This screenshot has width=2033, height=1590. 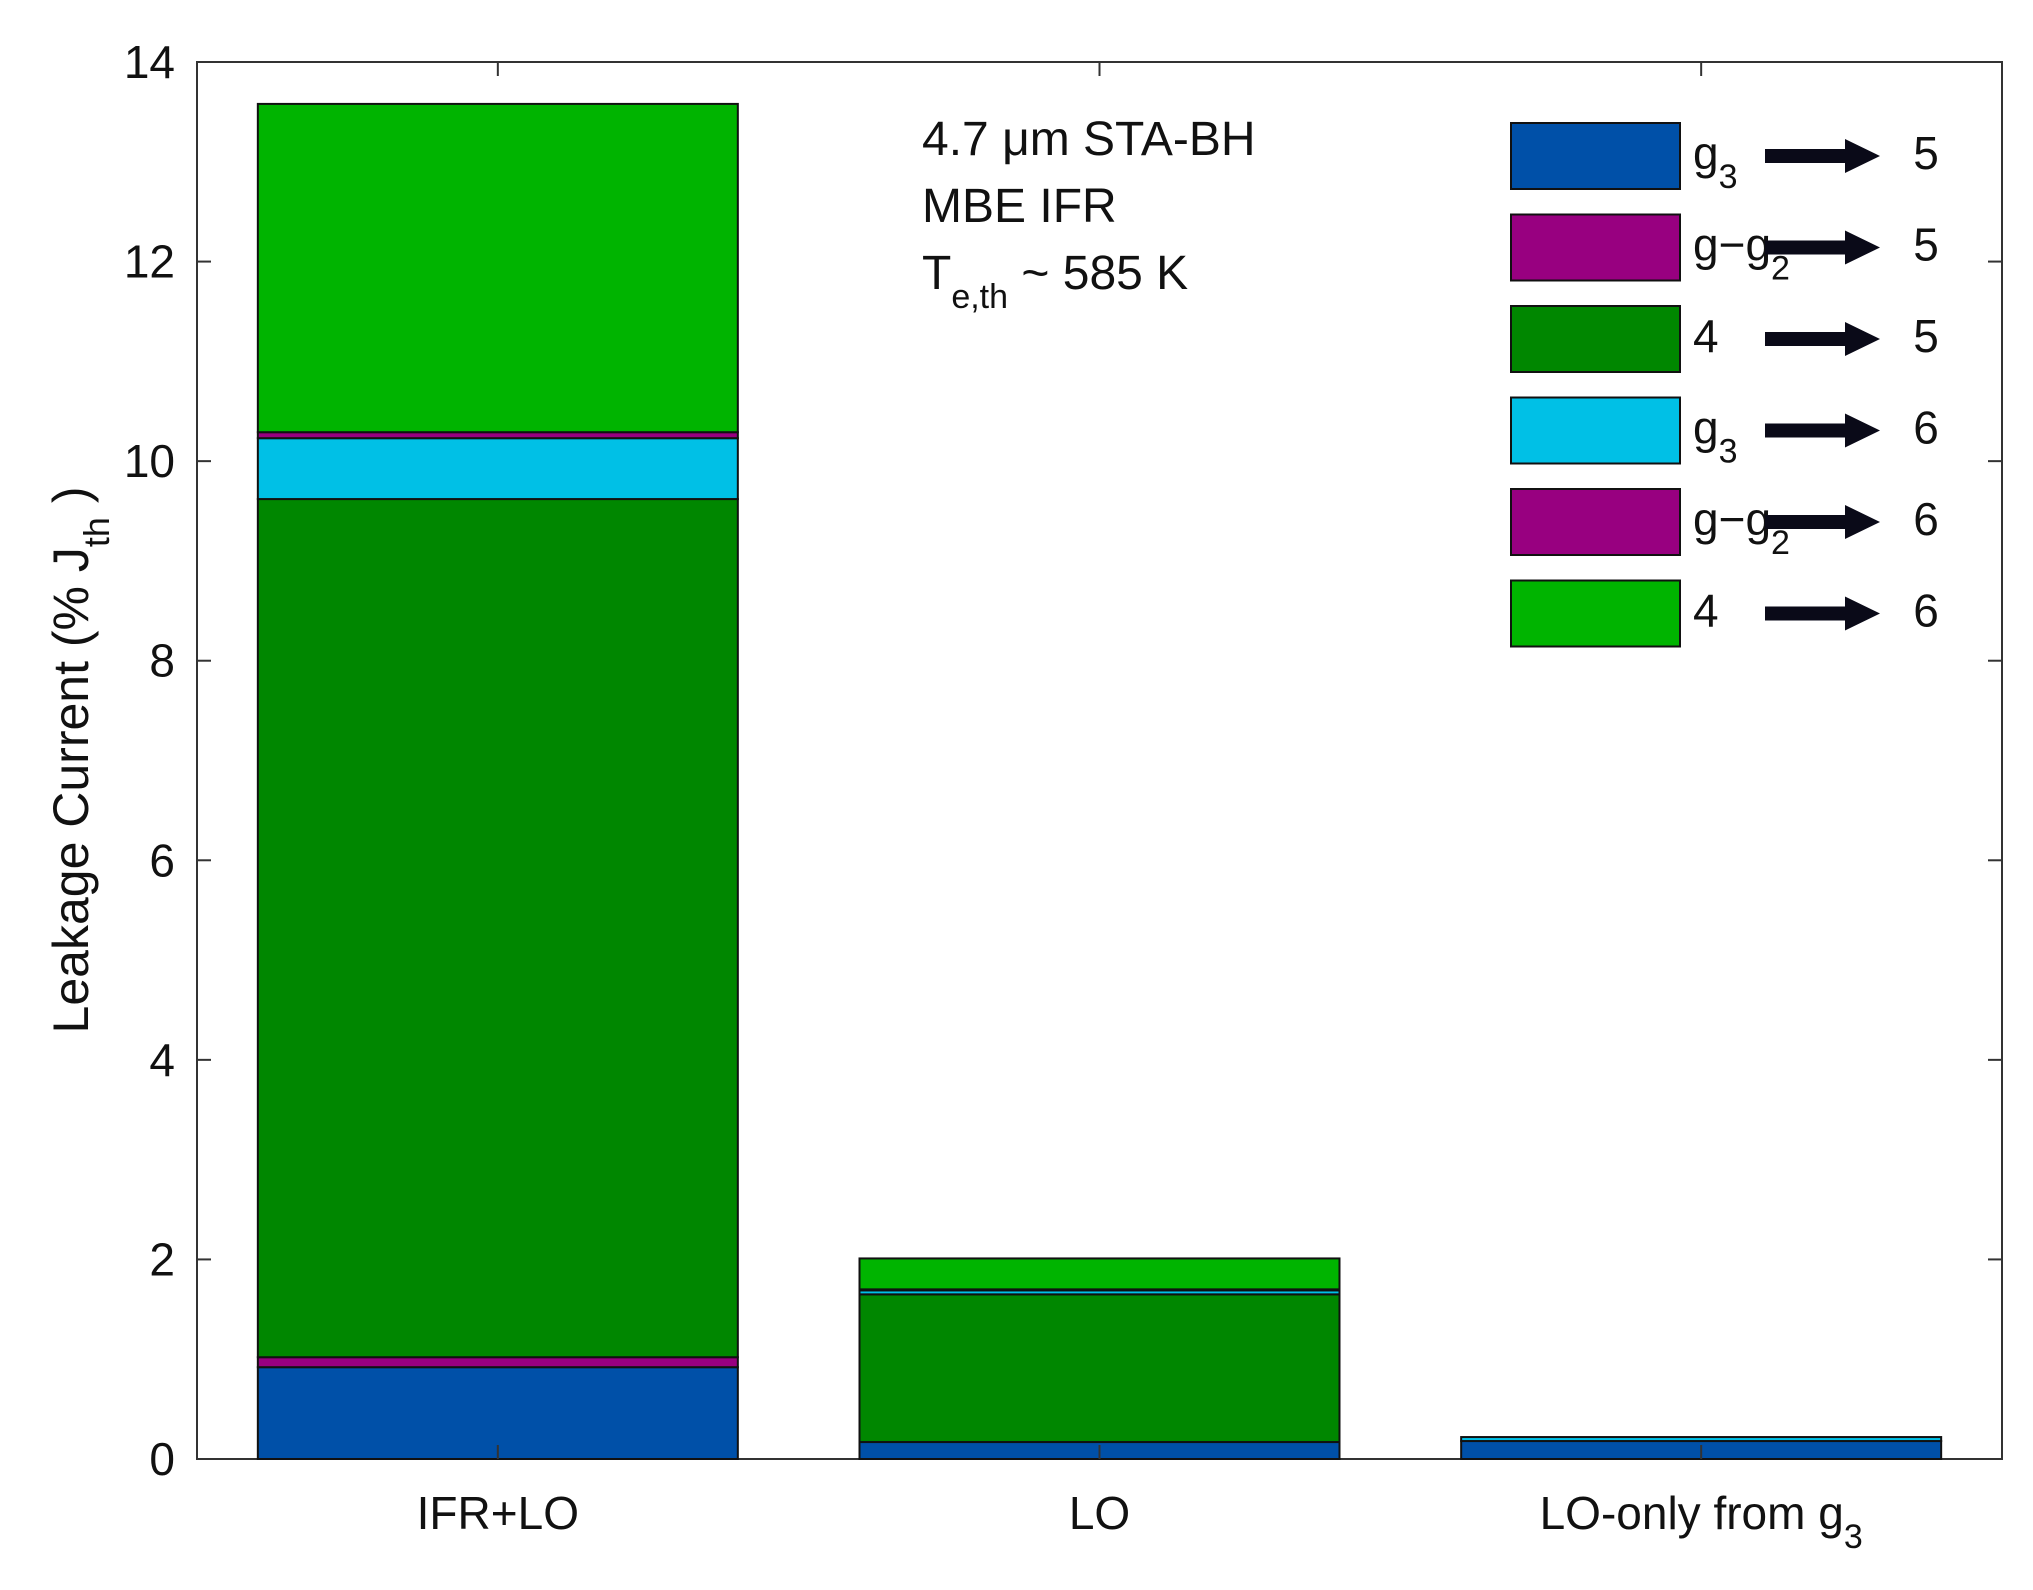 I want to click on x-tick-label-main: LO-only from g, so click(x=1692, y=1513).